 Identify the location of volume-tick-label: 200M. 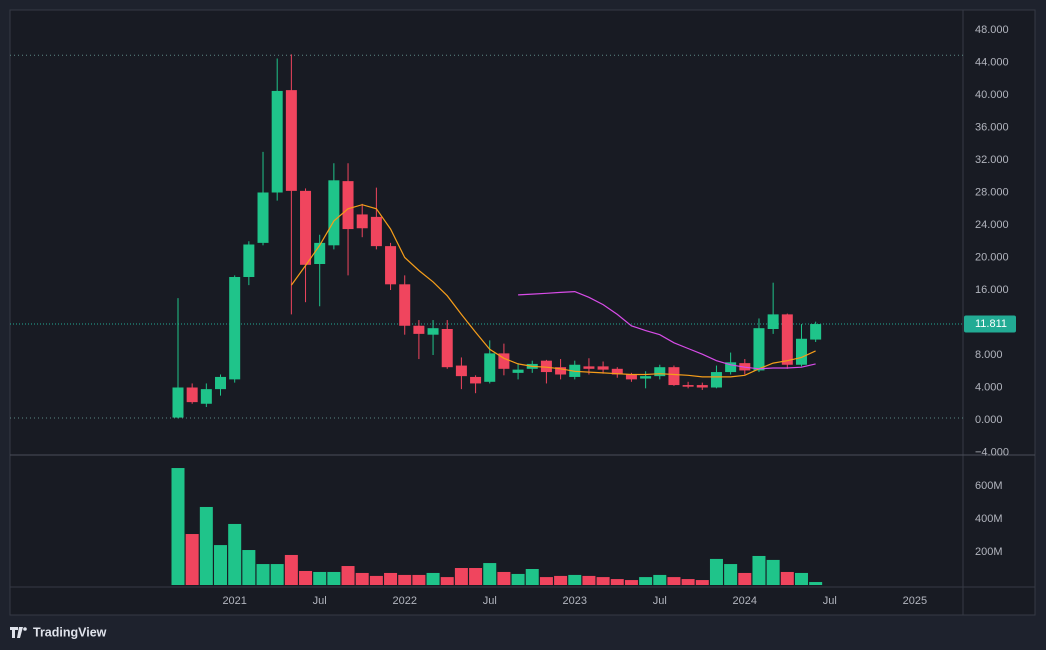
(989, 552).